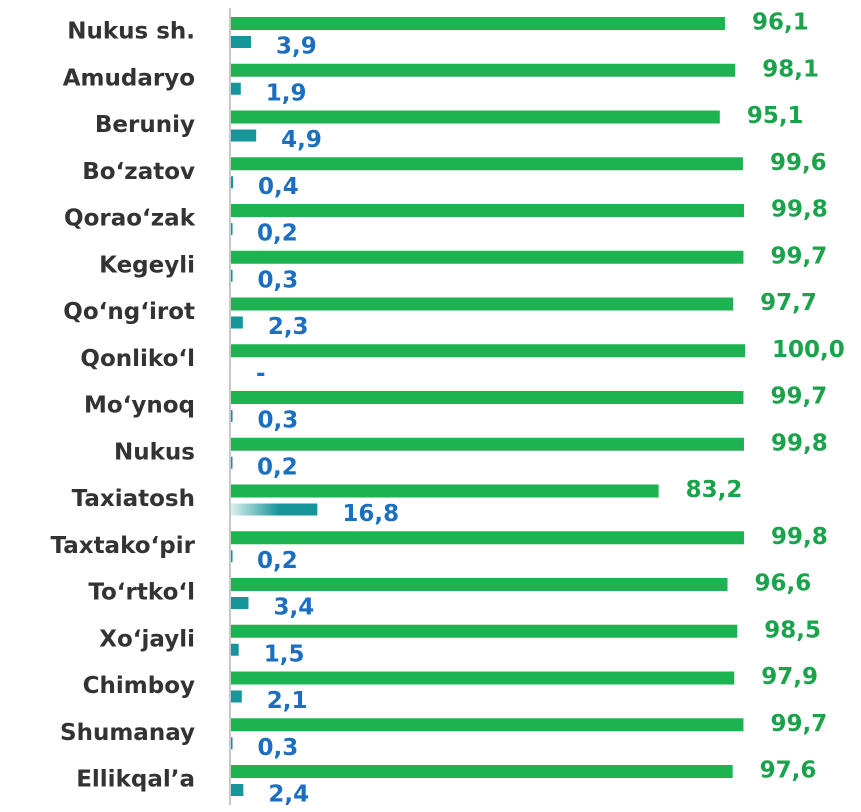 This screenshot has height=812, width=861. I want to click on value-label: 2,3, so click(288, 327).